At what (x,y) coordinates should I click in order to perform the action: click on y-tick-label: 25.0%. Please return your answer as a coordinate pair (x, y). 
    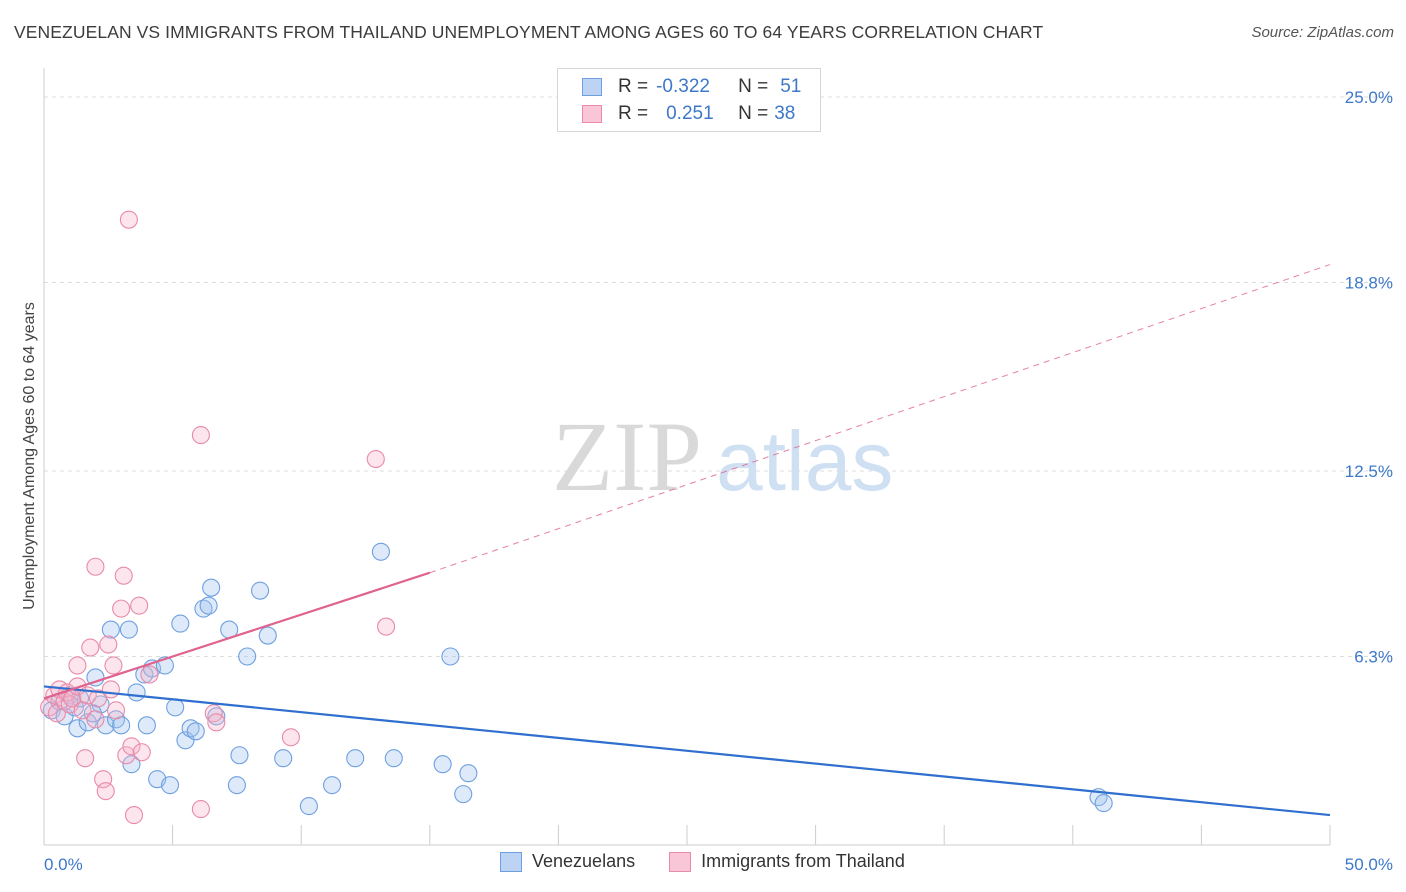
    Looking at the image, I should click on (1369, 97).